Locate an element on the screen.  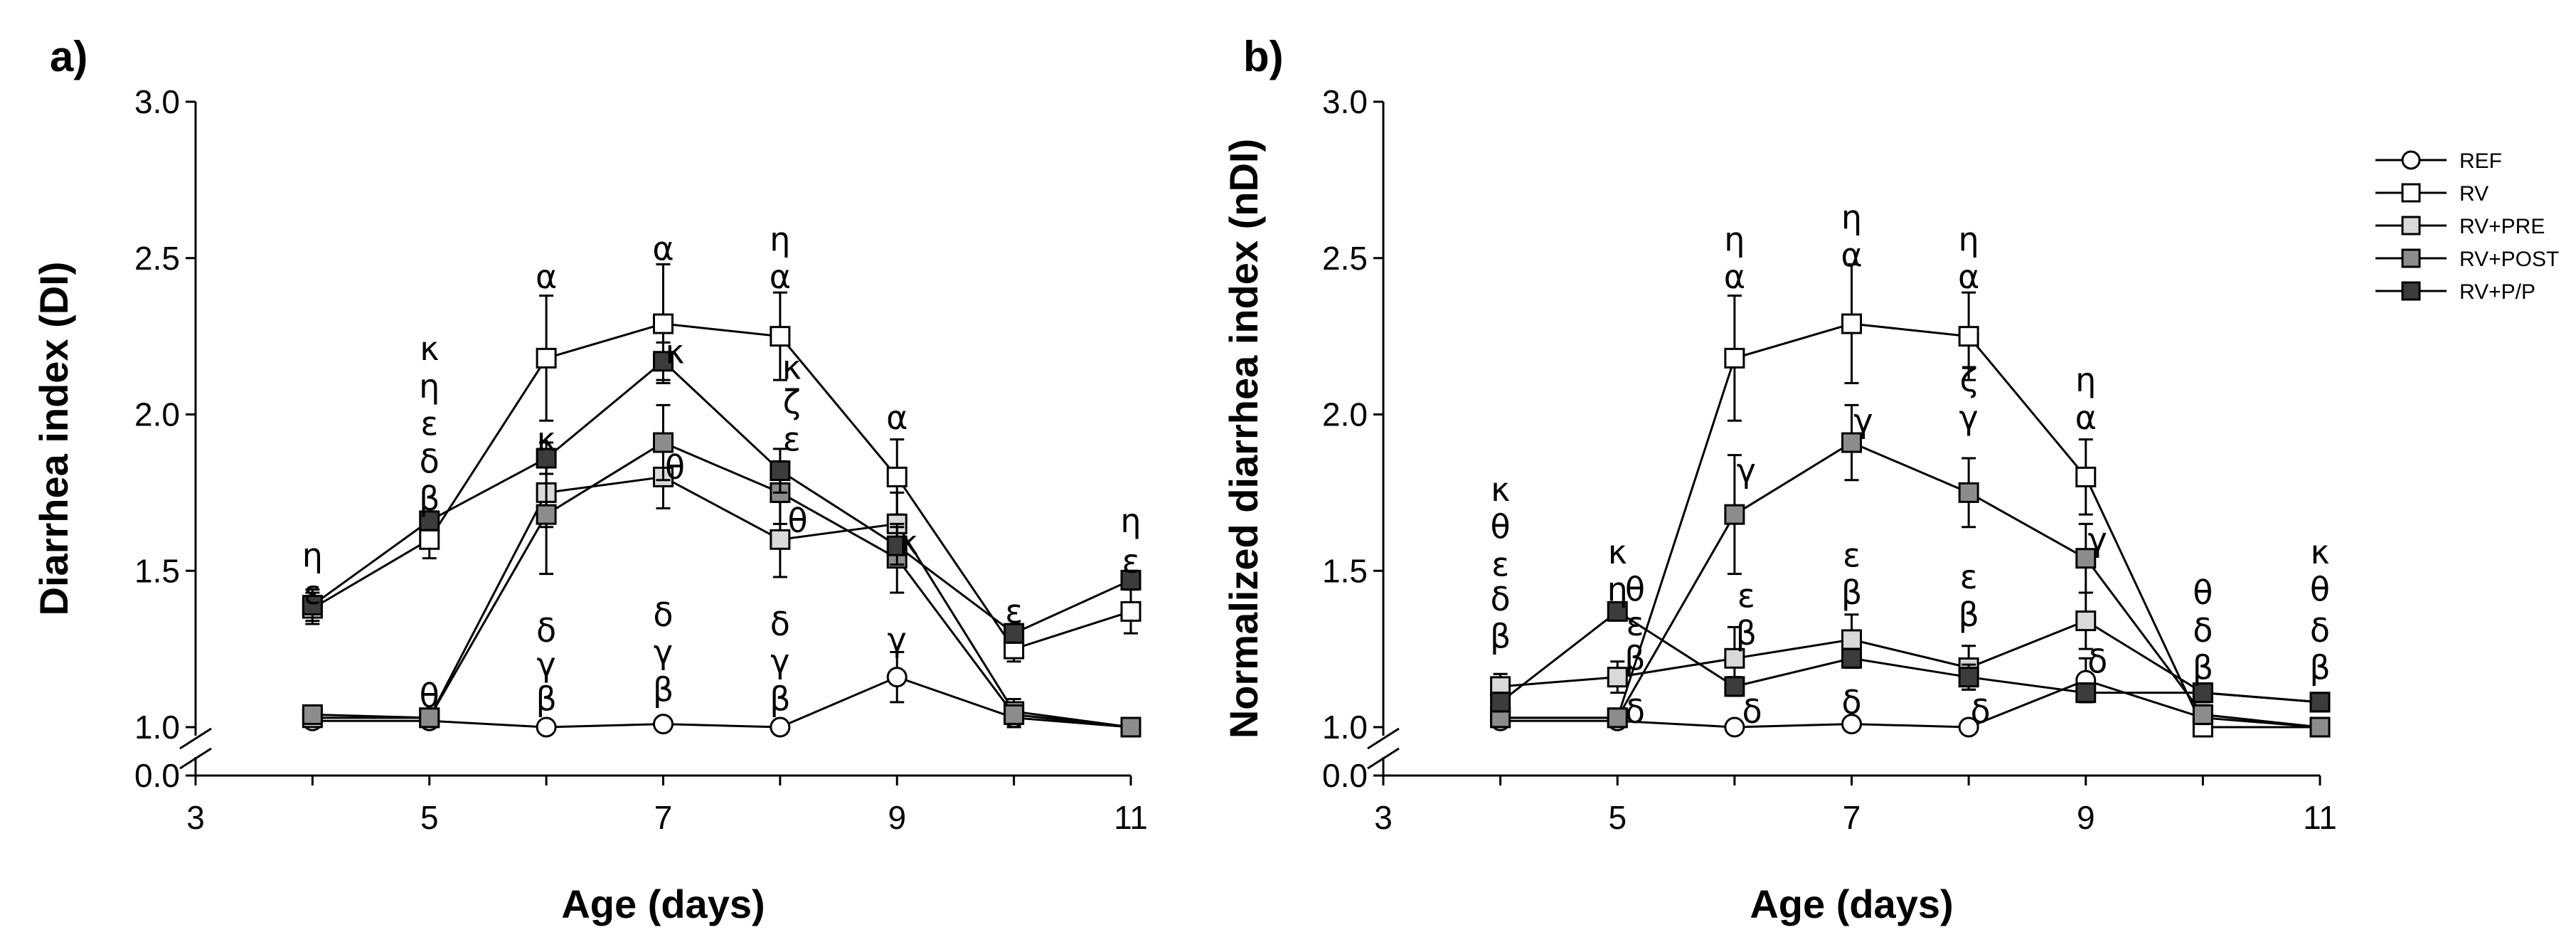
y-axis-title: Diarrhea index (DI) is located at coordinates (53, 439).